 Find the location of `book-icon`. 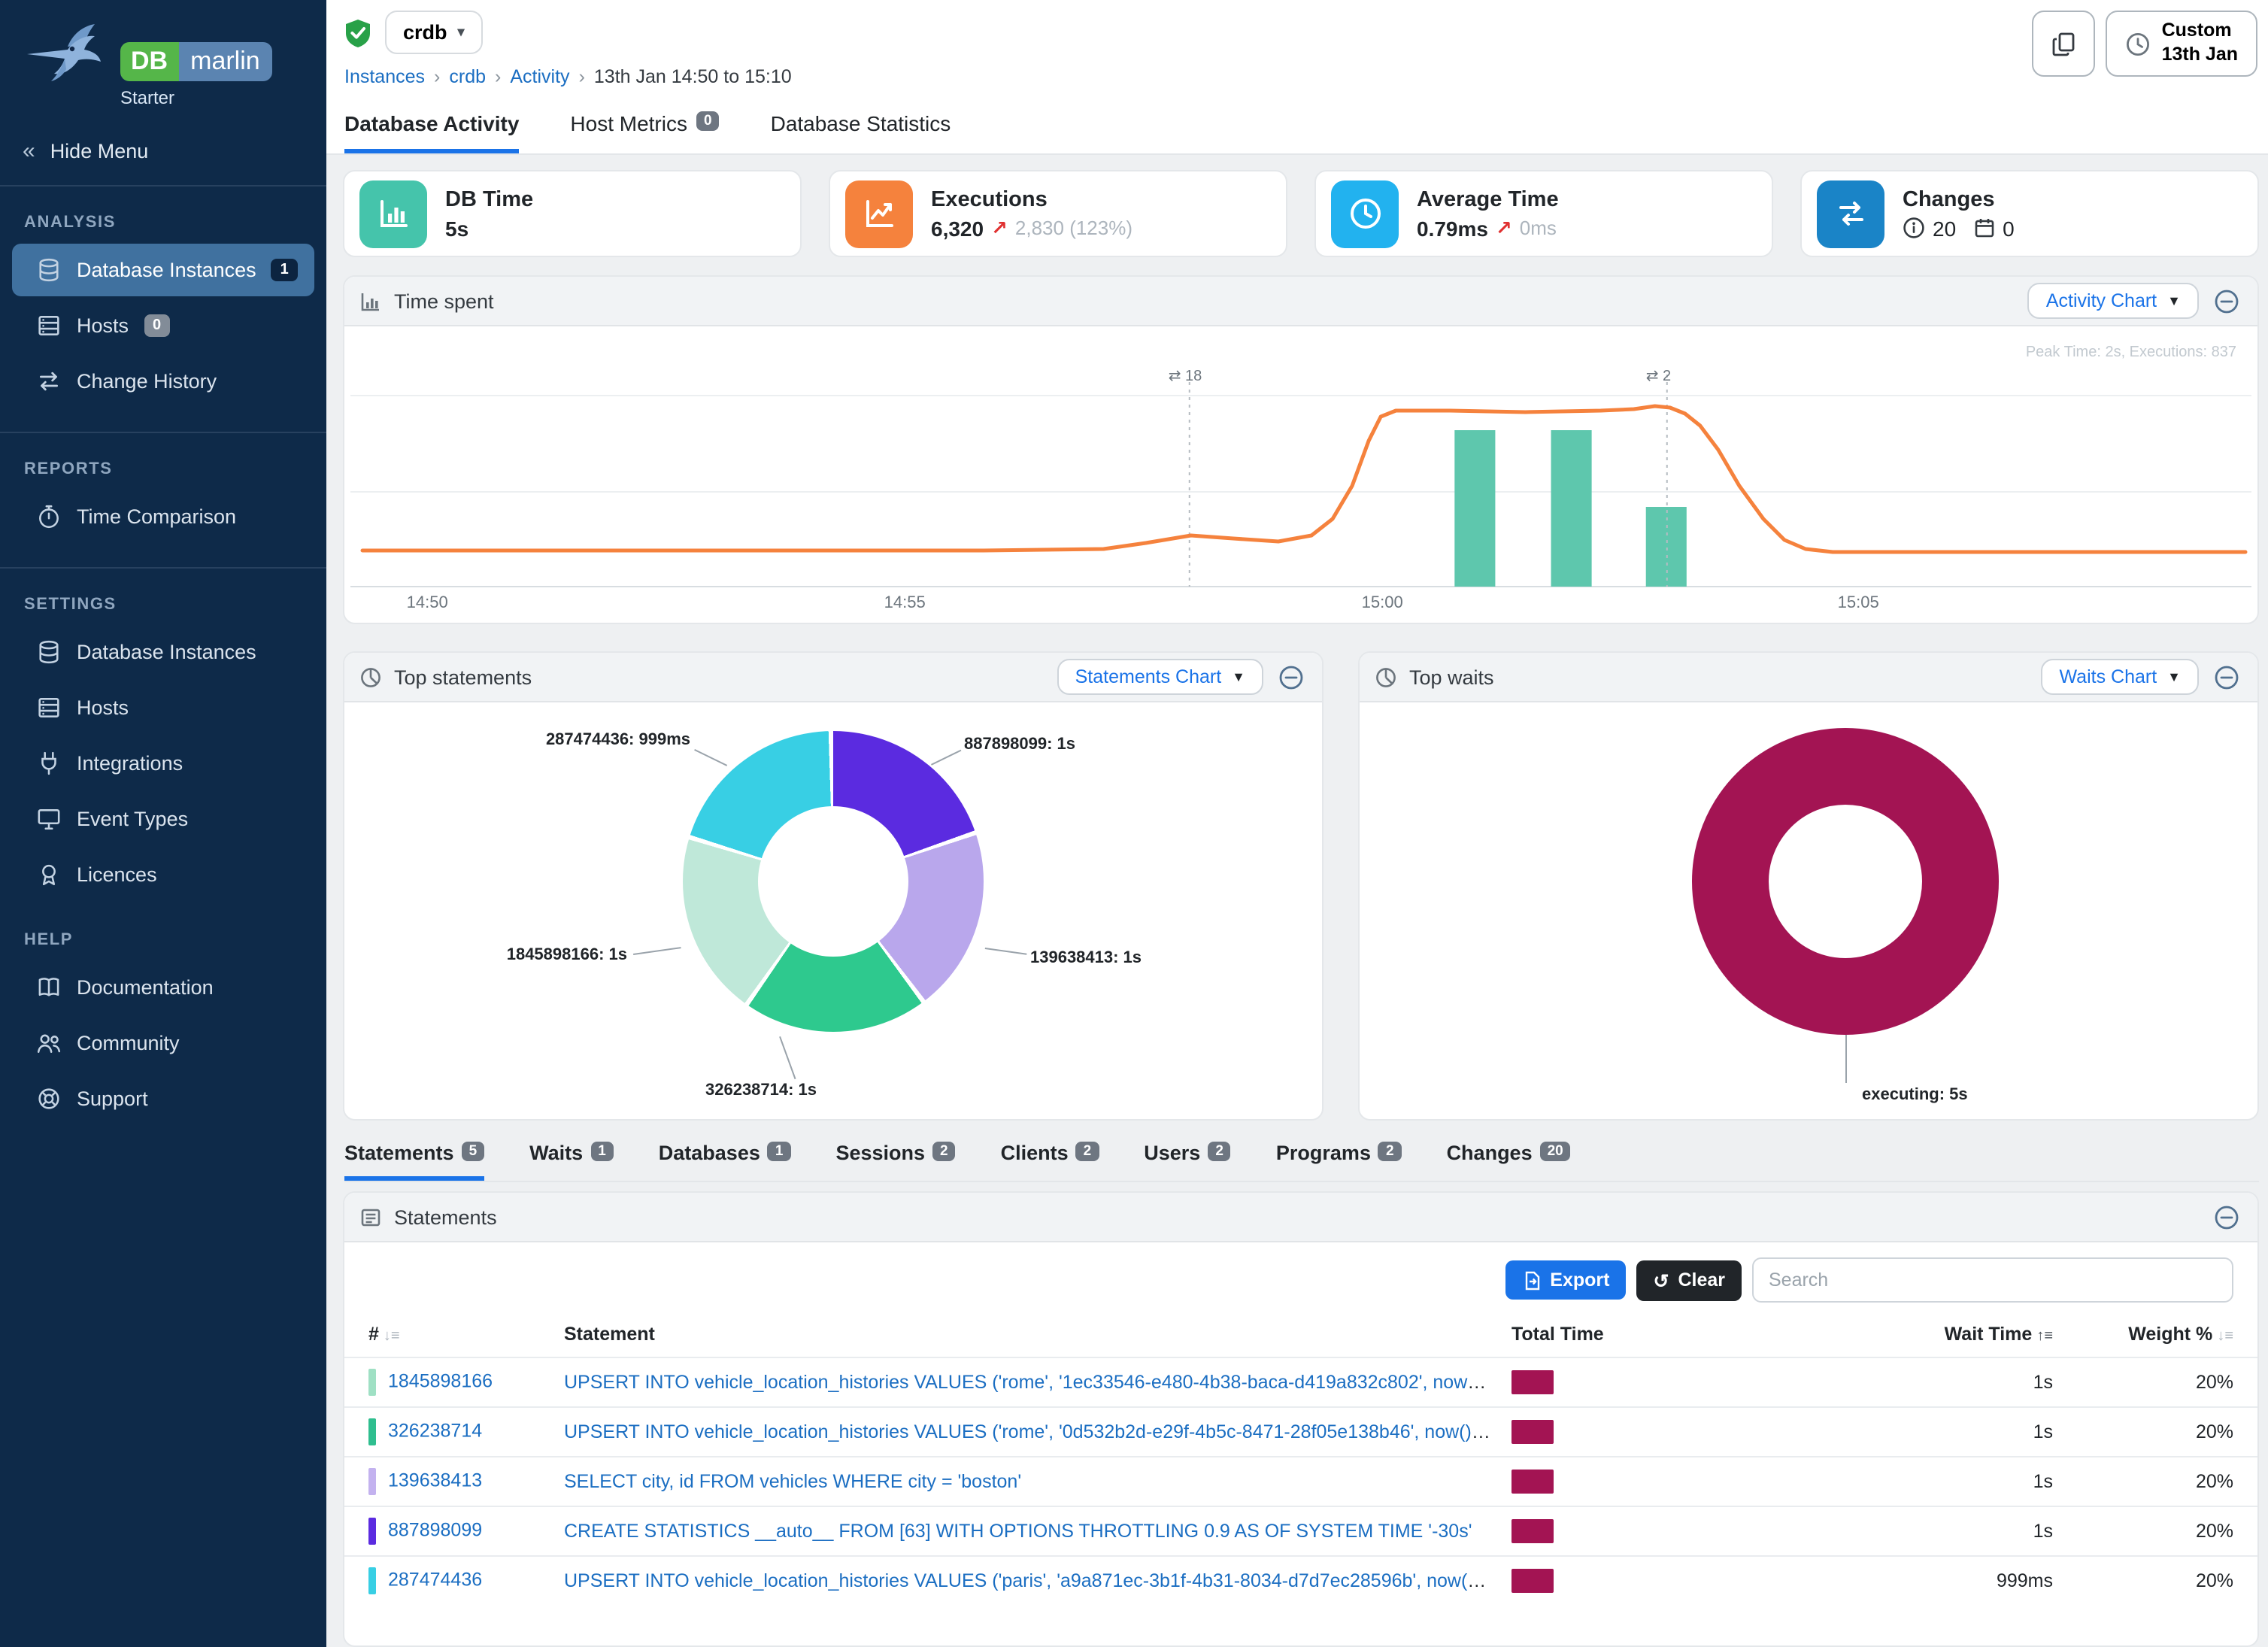

book-icon is located at coordinates (49, 988).